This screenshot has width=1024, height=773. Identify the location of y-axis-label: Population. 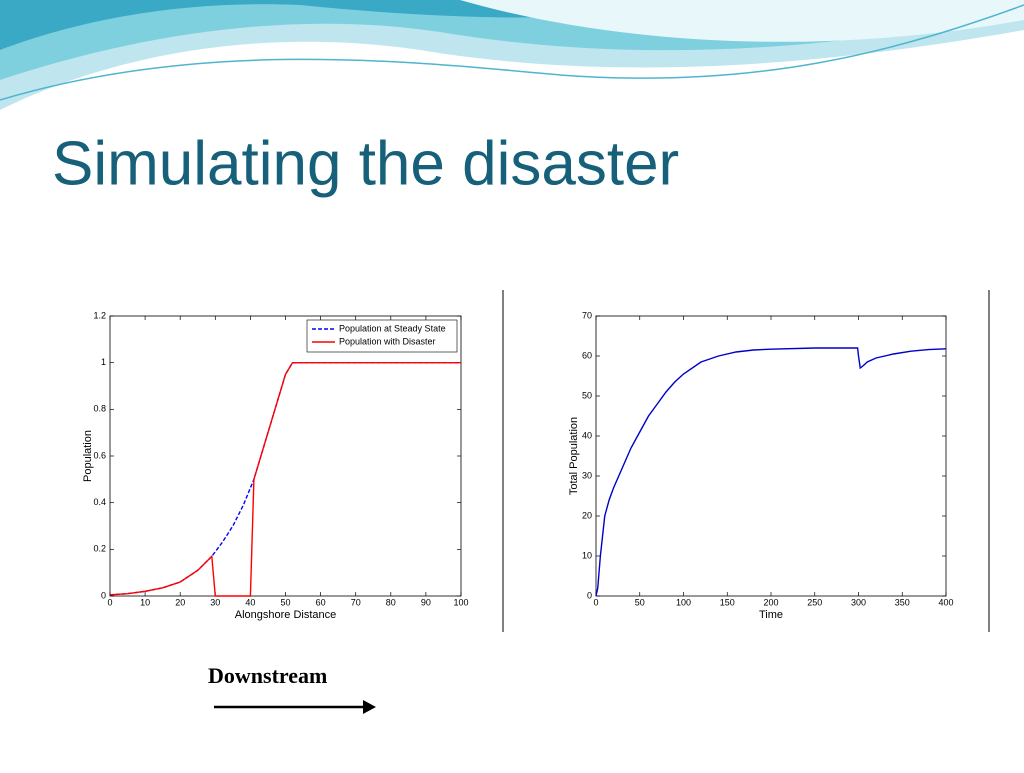
(88, 456).